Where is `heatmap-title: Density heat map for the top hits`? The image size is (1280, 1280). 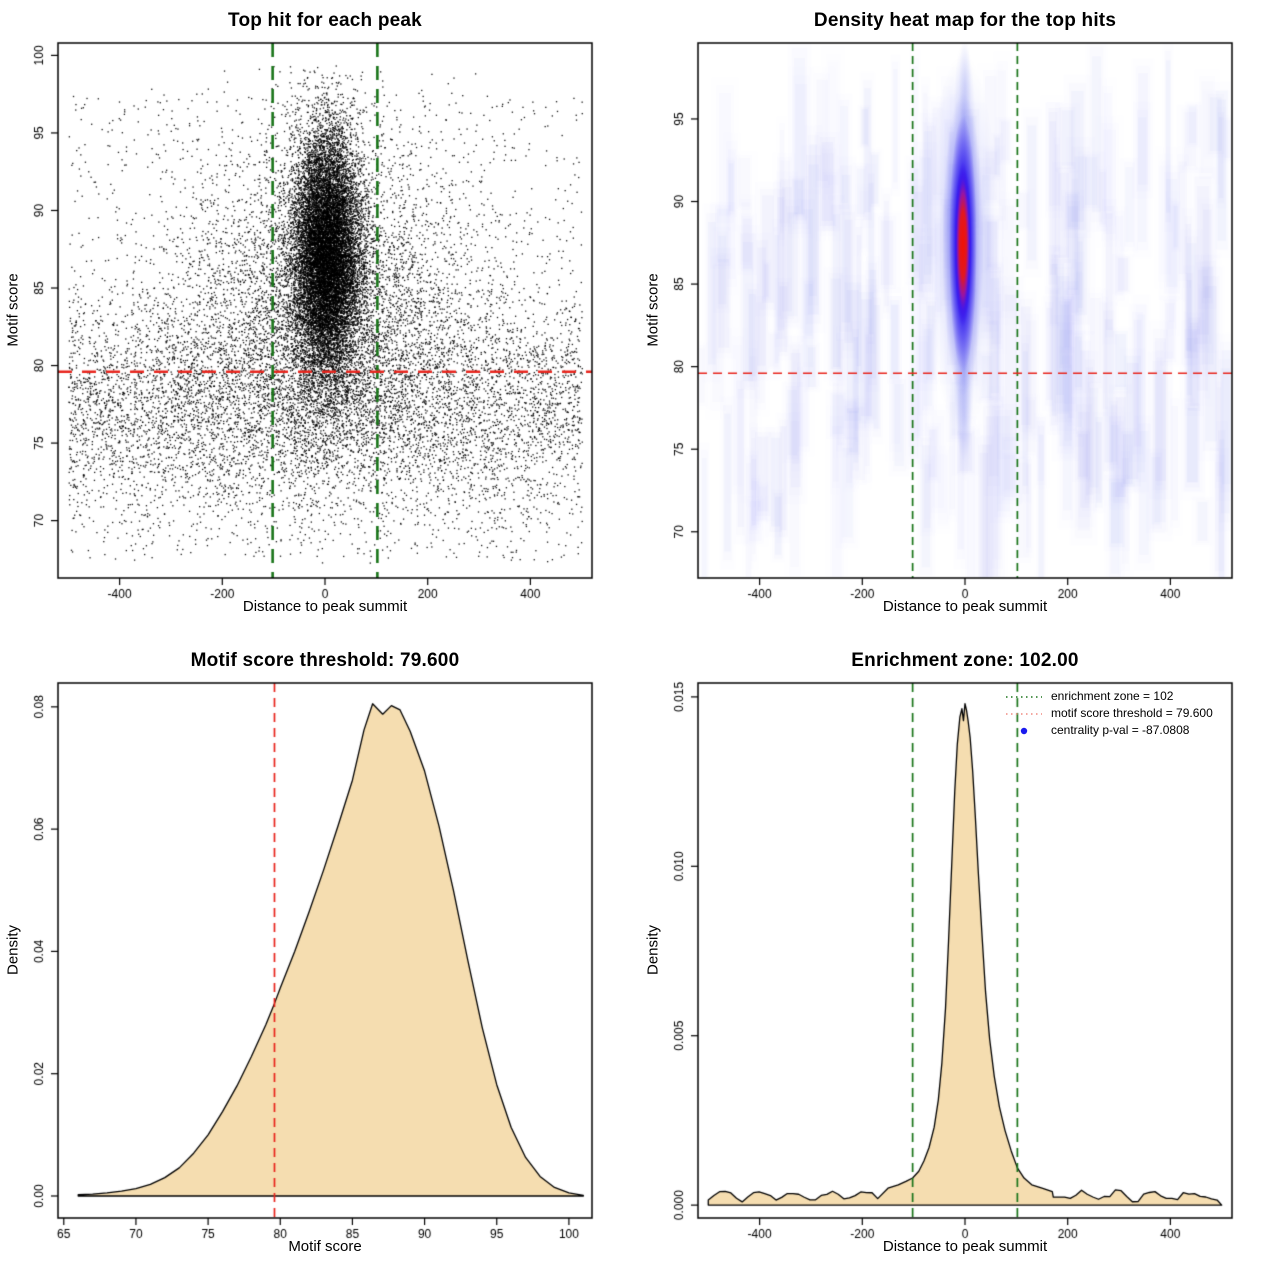 heatmap-title: Density heat map for the top hits is located at coordinates (965, 20).